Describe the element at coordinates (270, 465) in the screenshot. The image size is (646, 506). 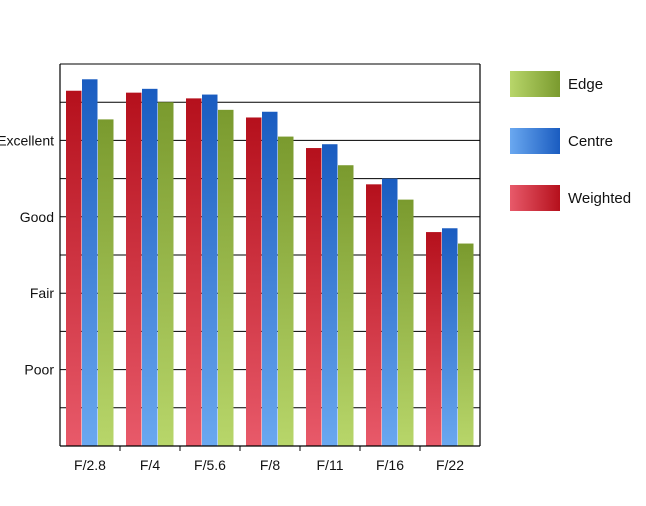
I see `x-tick-label: F/8` at that location.